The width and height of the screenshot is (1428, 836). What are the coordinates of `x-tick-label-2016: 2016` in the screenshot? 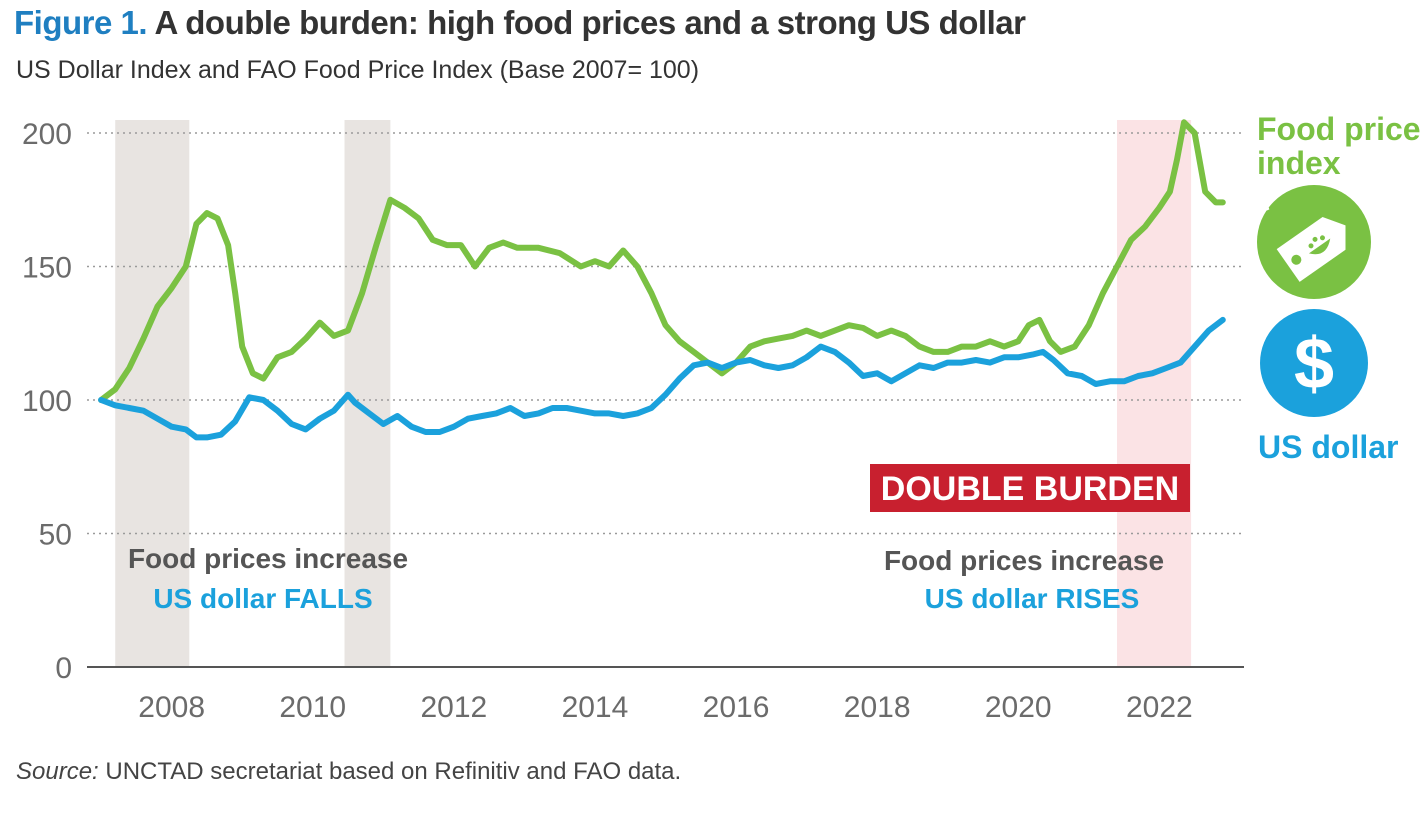 It's located at (736, 707).